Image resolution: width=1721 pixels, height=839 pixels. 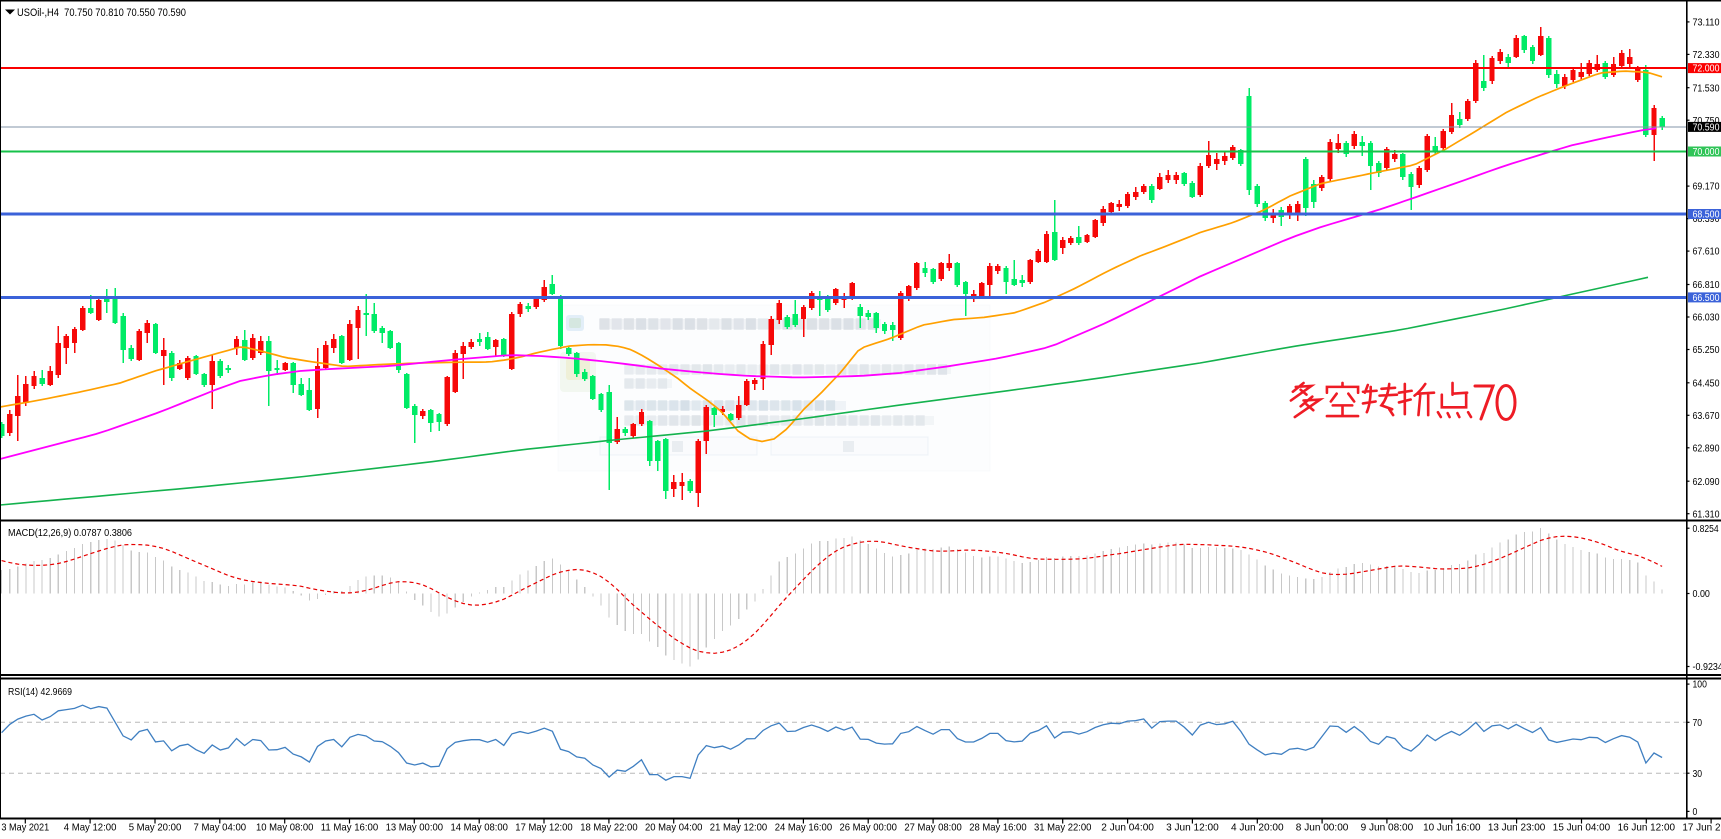 What do you see at coordinates (40, 692) in the screenshot?
I see `svg-text: RSI(14) 42.9669` at bounding box center [40, 692].